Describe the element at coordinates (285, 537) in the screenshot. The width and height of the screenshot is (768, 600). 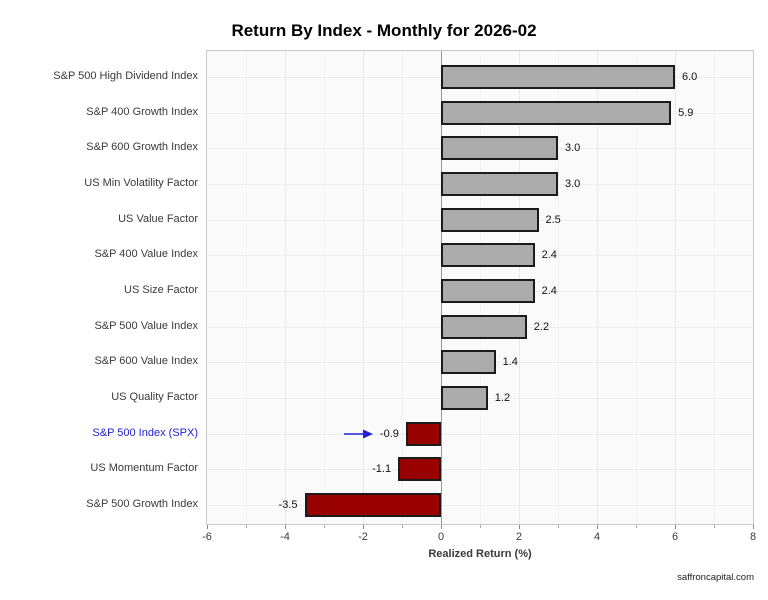
I see `x-tick-label: -4` at that location.